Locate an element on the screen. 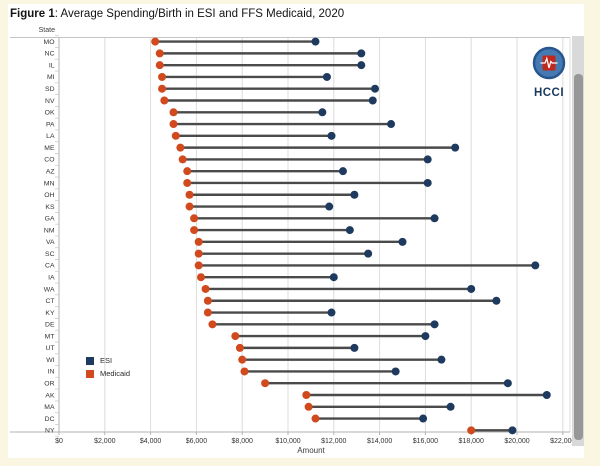  medicaid-dot-DE is located at coordinates (212, 324).